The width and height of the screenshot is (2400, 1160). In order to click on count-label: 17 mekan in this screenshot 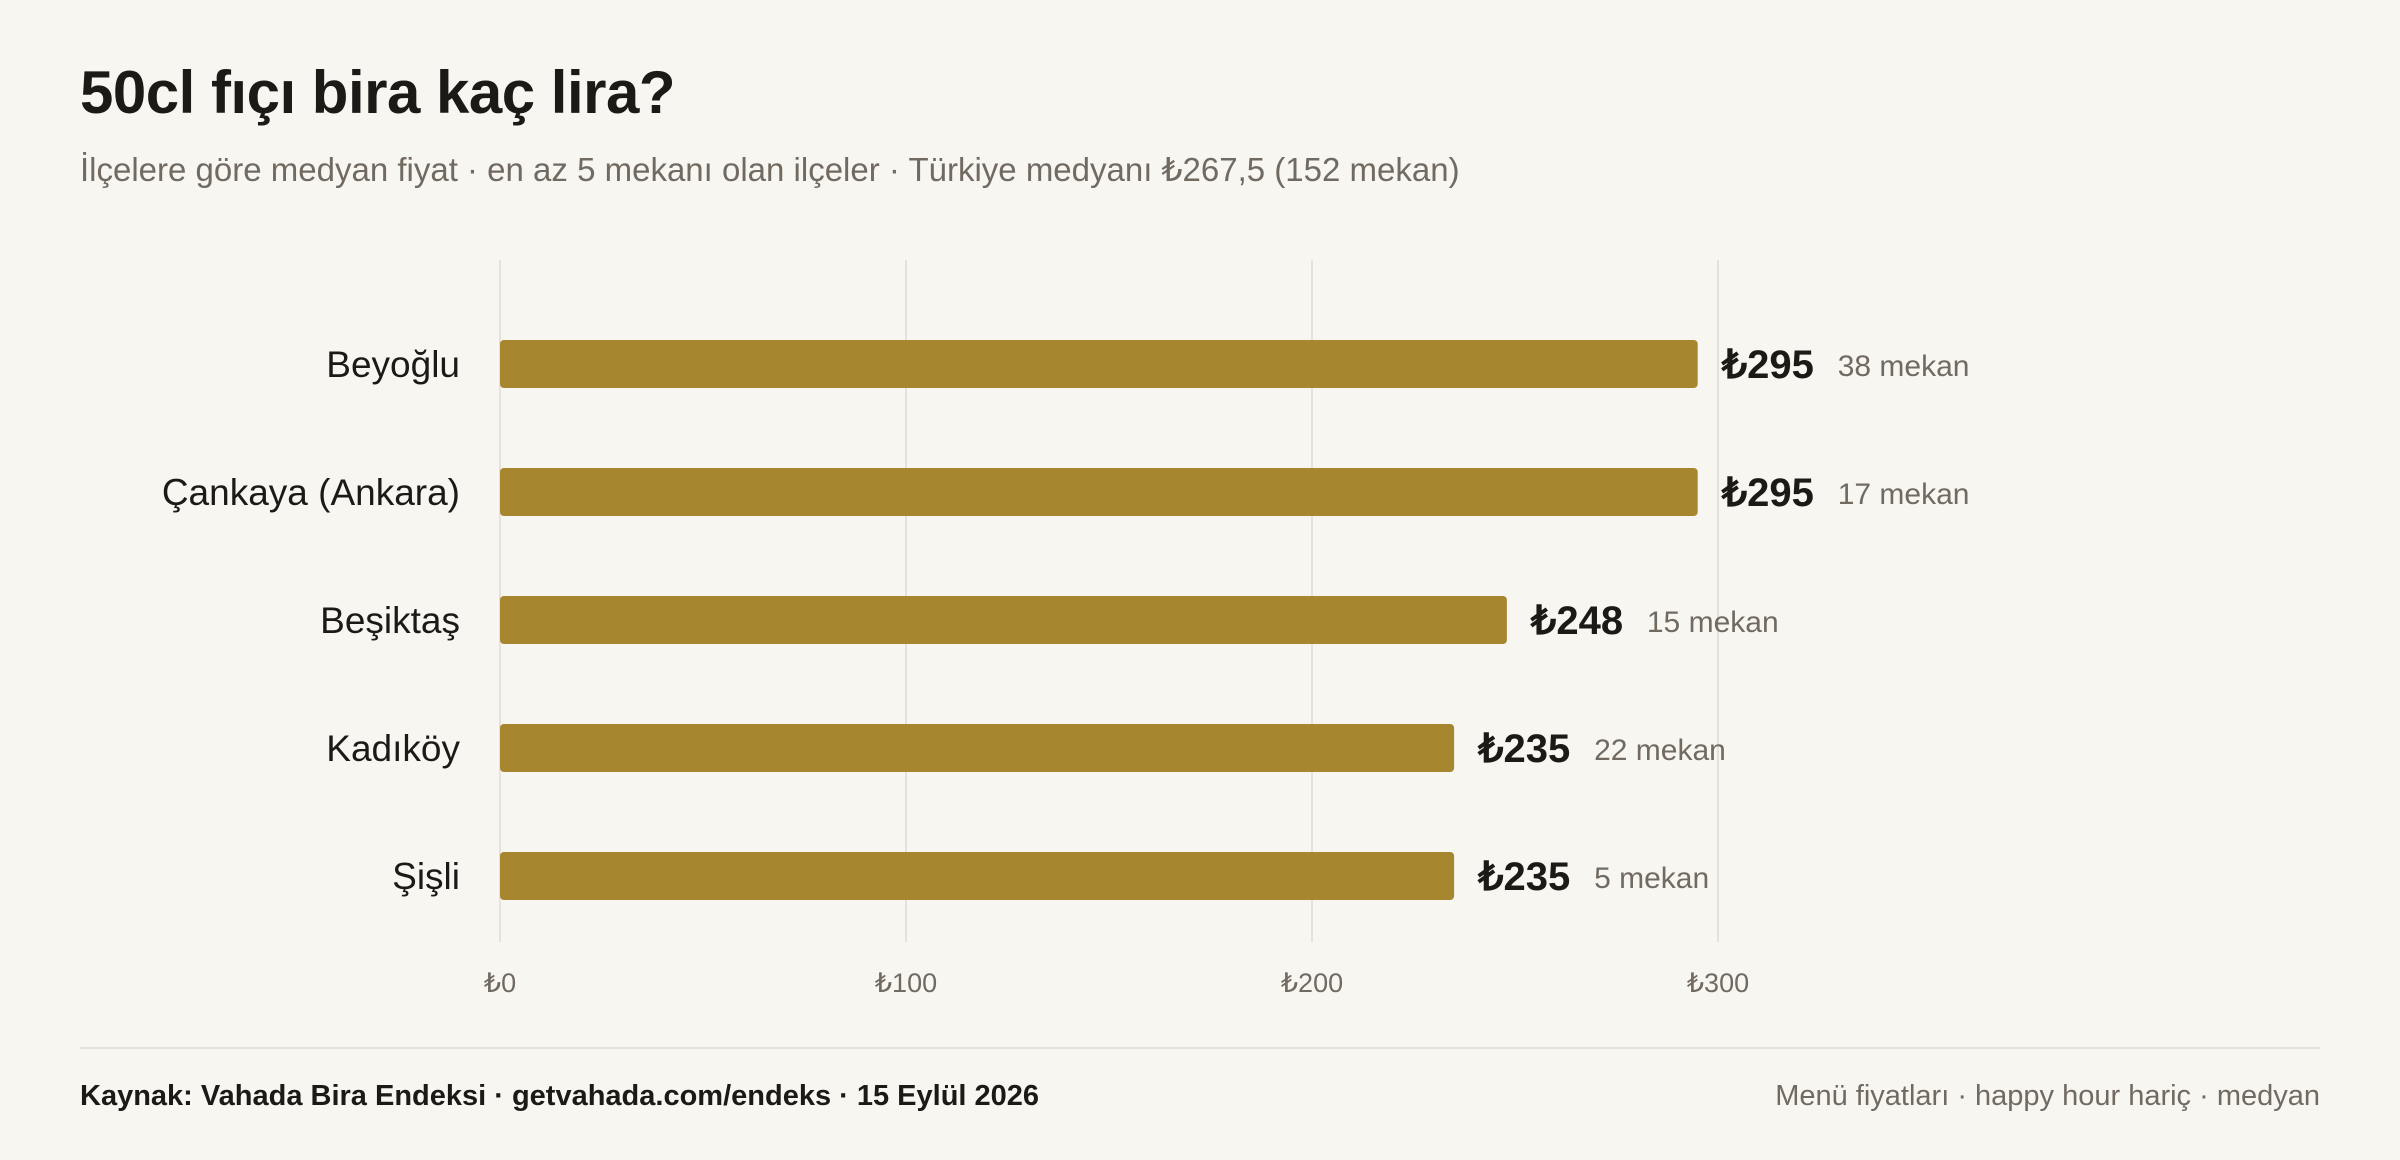, I will do `click(1904, 494)`.